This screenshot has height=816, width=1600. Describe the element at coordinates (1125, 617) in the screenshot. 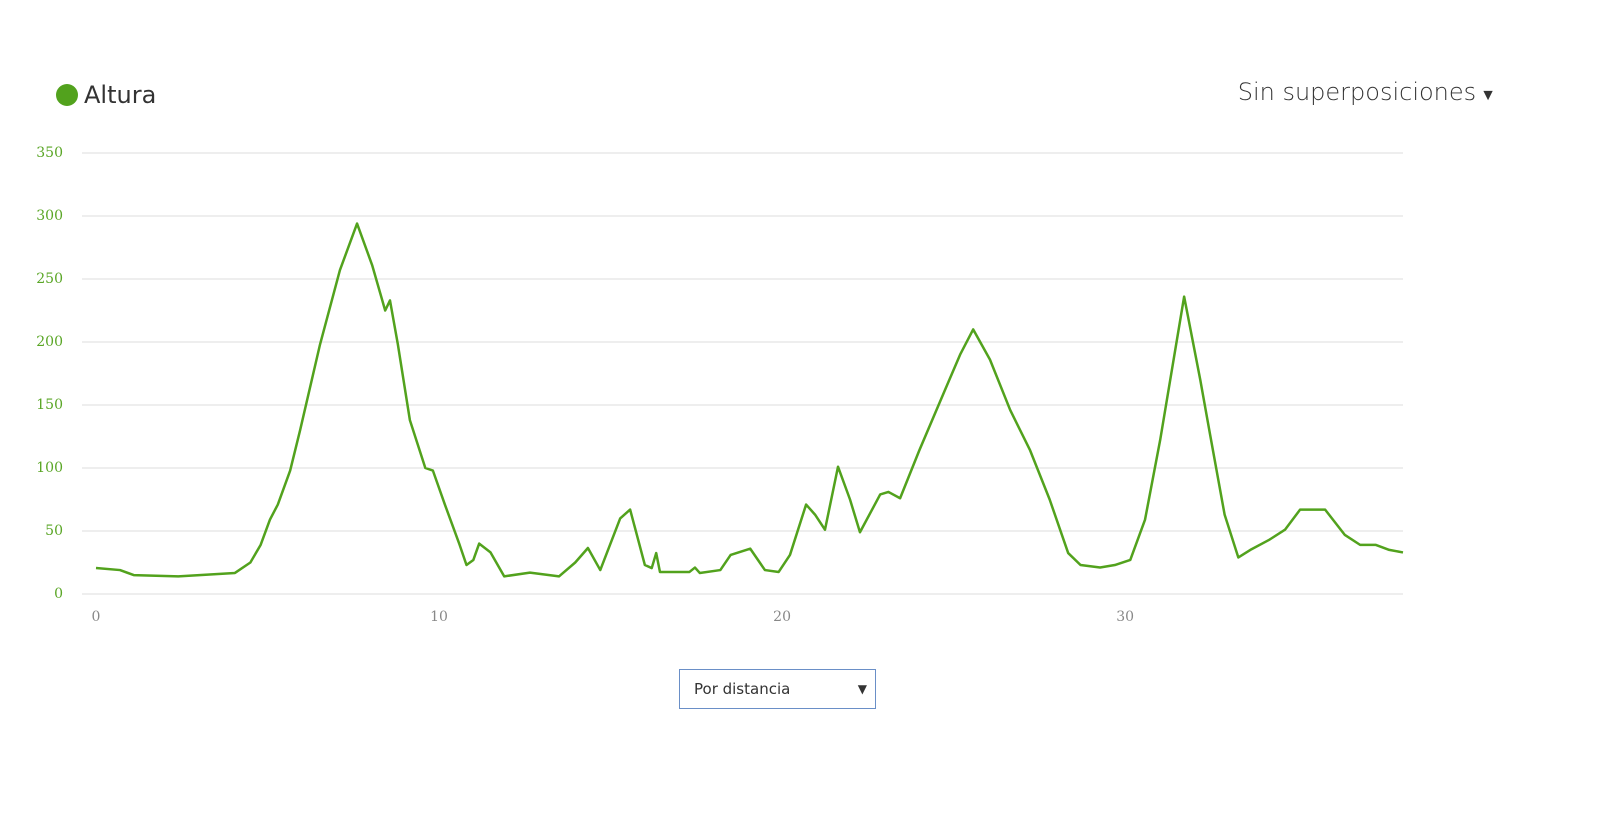

I see `x-tick-label: 30` at that location.